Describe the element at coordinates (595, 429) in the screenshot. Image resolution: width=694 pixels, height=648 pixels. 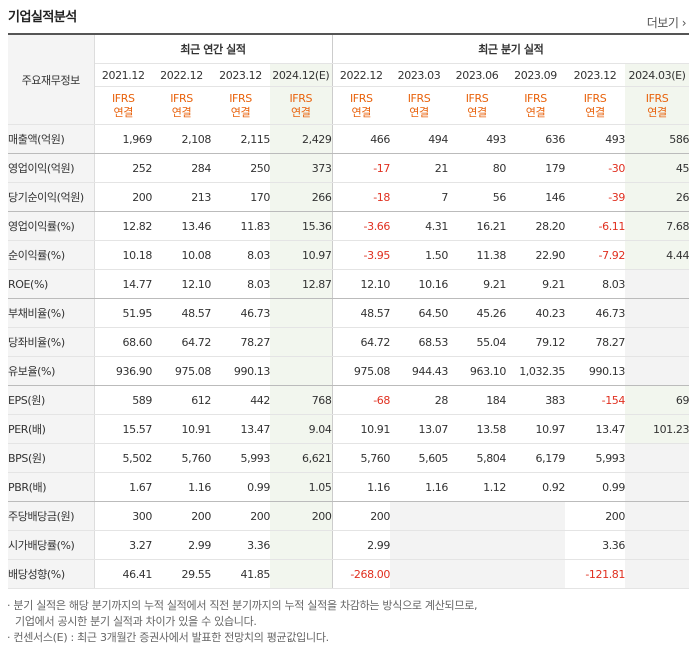
I see `table-cell: 13.47` at that location.